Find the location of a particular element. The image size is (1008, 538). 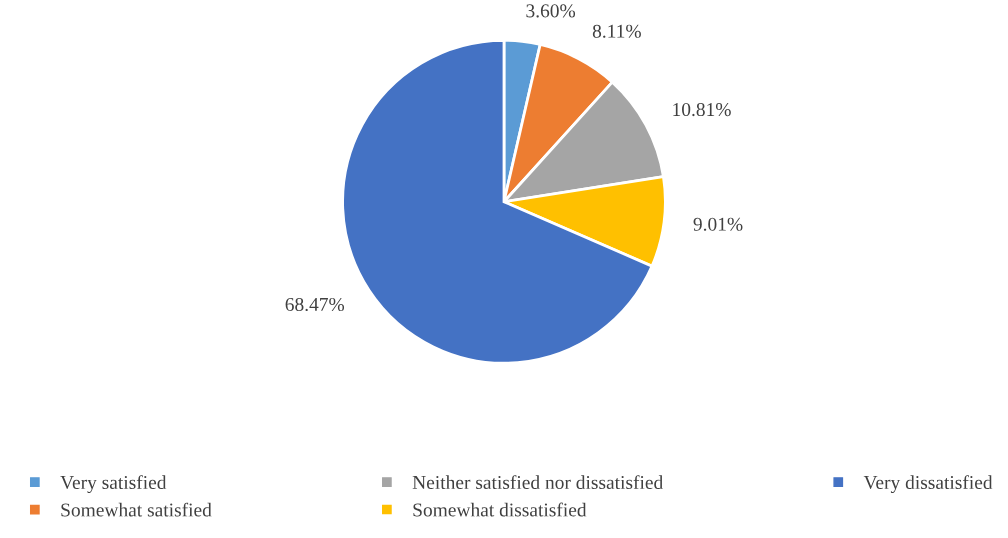

data-label: 8.11% is located at coordinates (616, 31).